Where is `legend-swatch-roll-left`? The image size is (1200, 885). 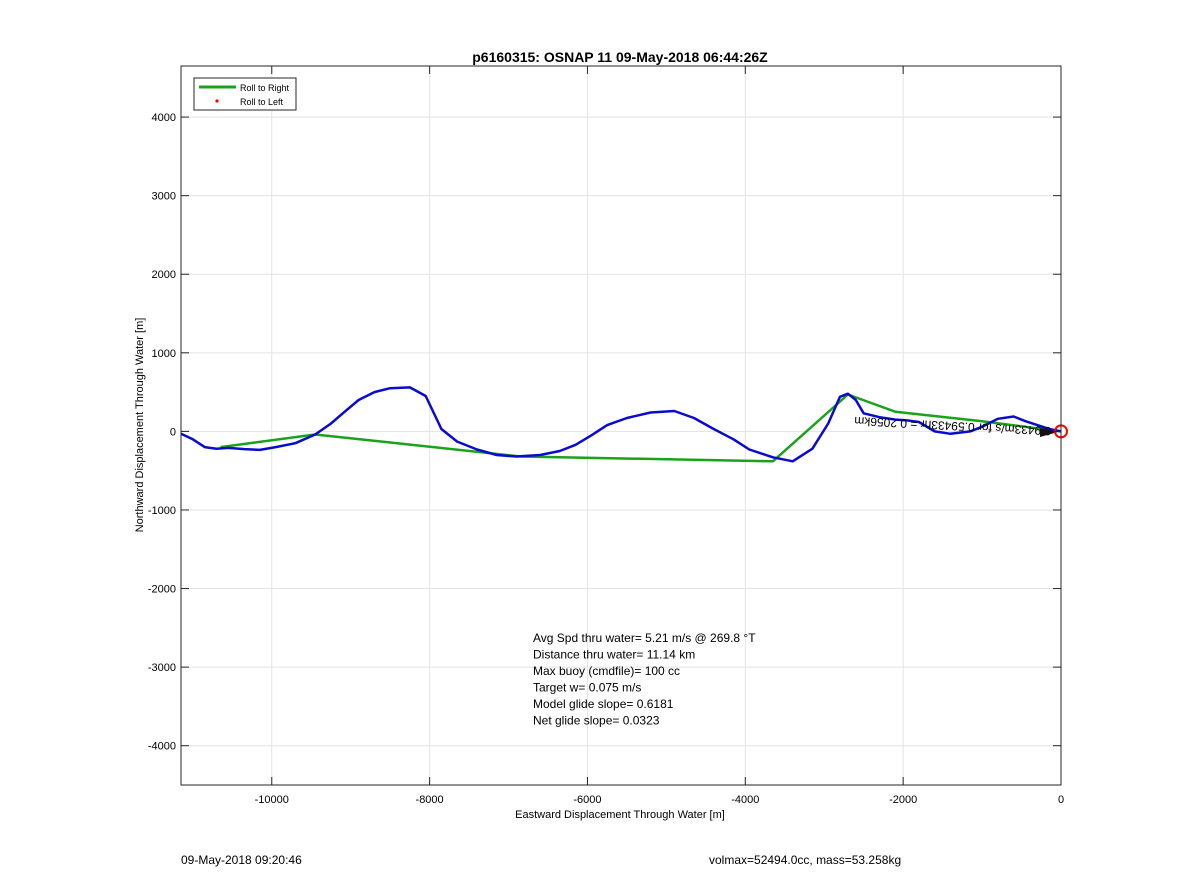 legend-swatch-roll-left is located at coordinates (217, 101).